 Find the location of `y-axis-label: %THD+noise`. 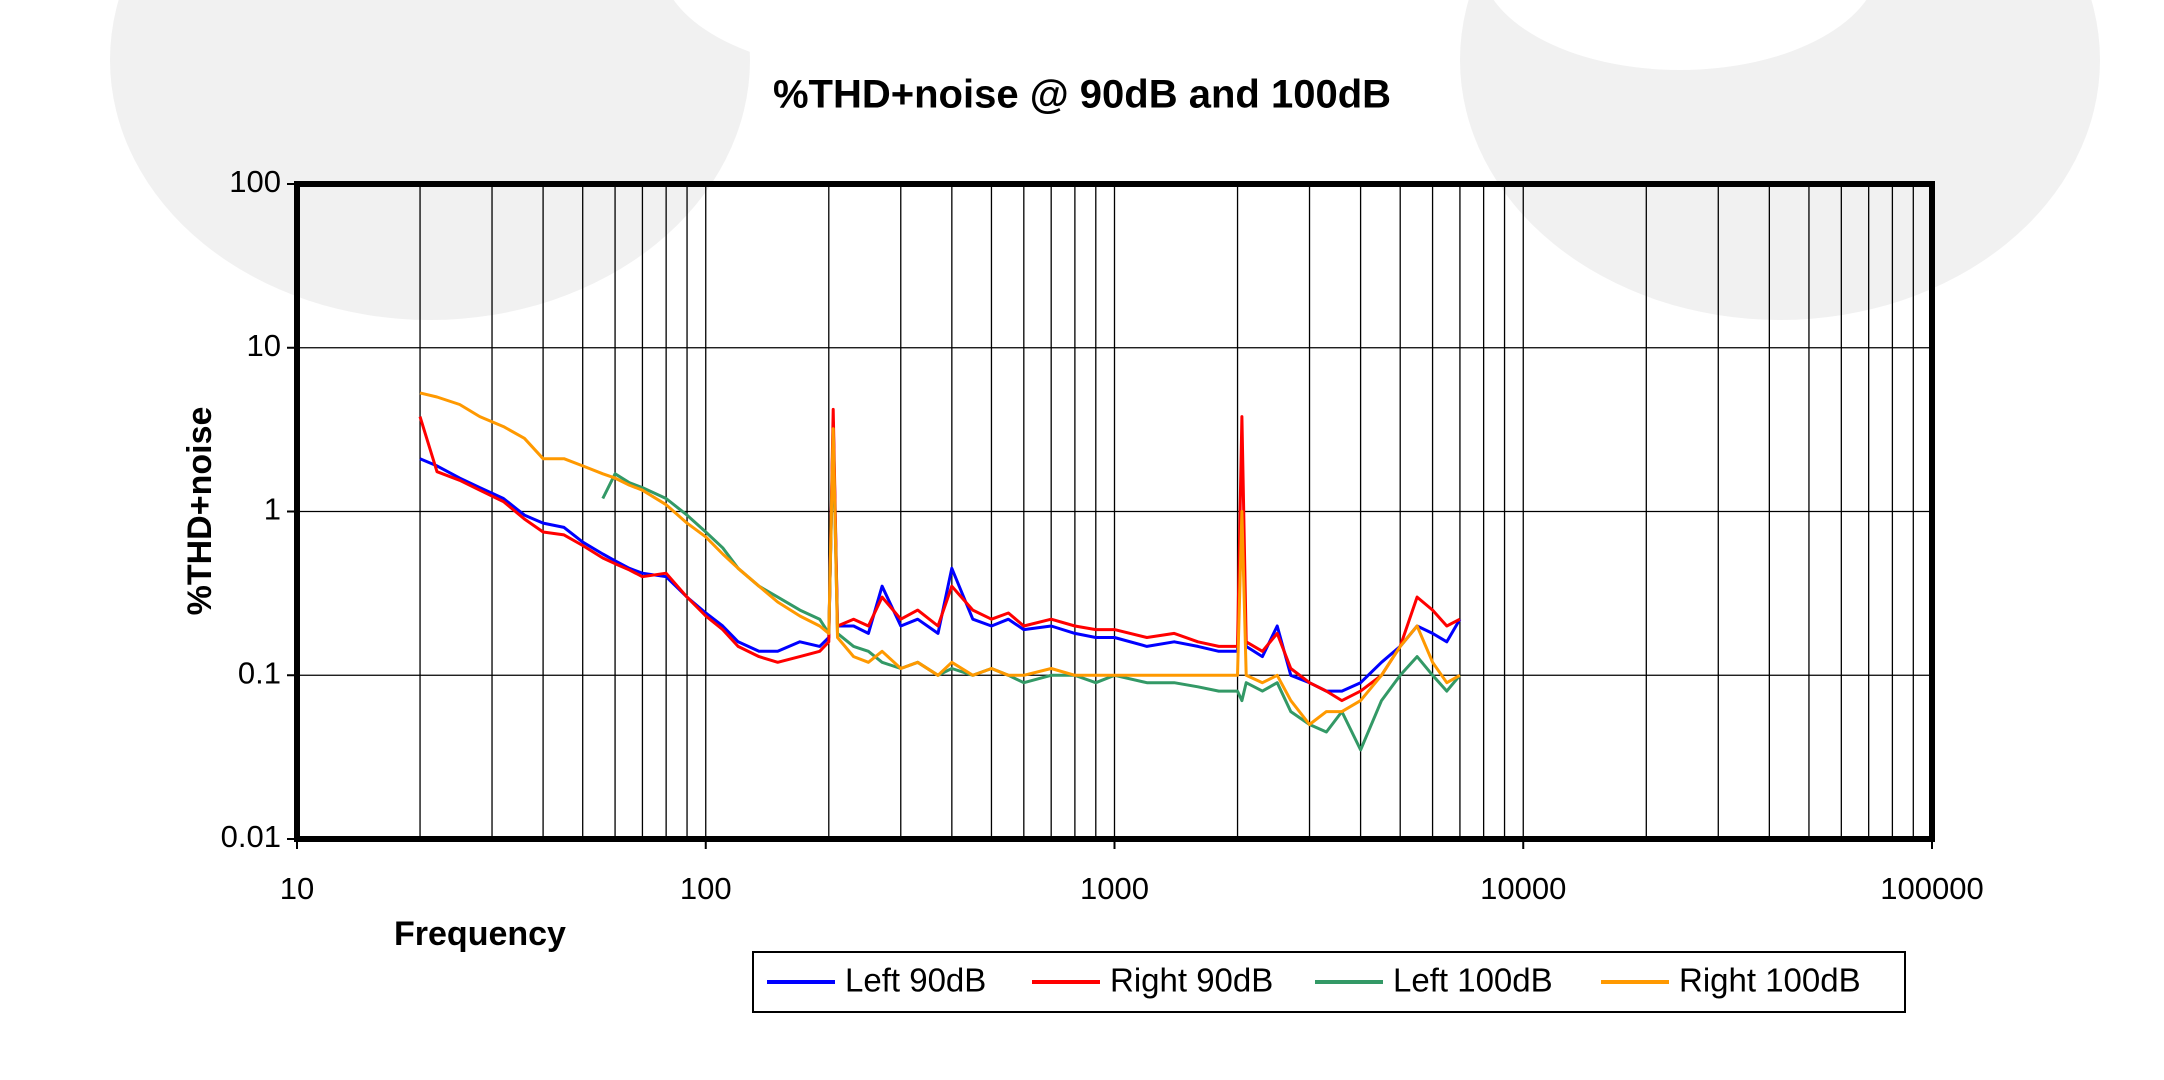

y-axis-label: %THD+noise is located at coordinates (200, 511).